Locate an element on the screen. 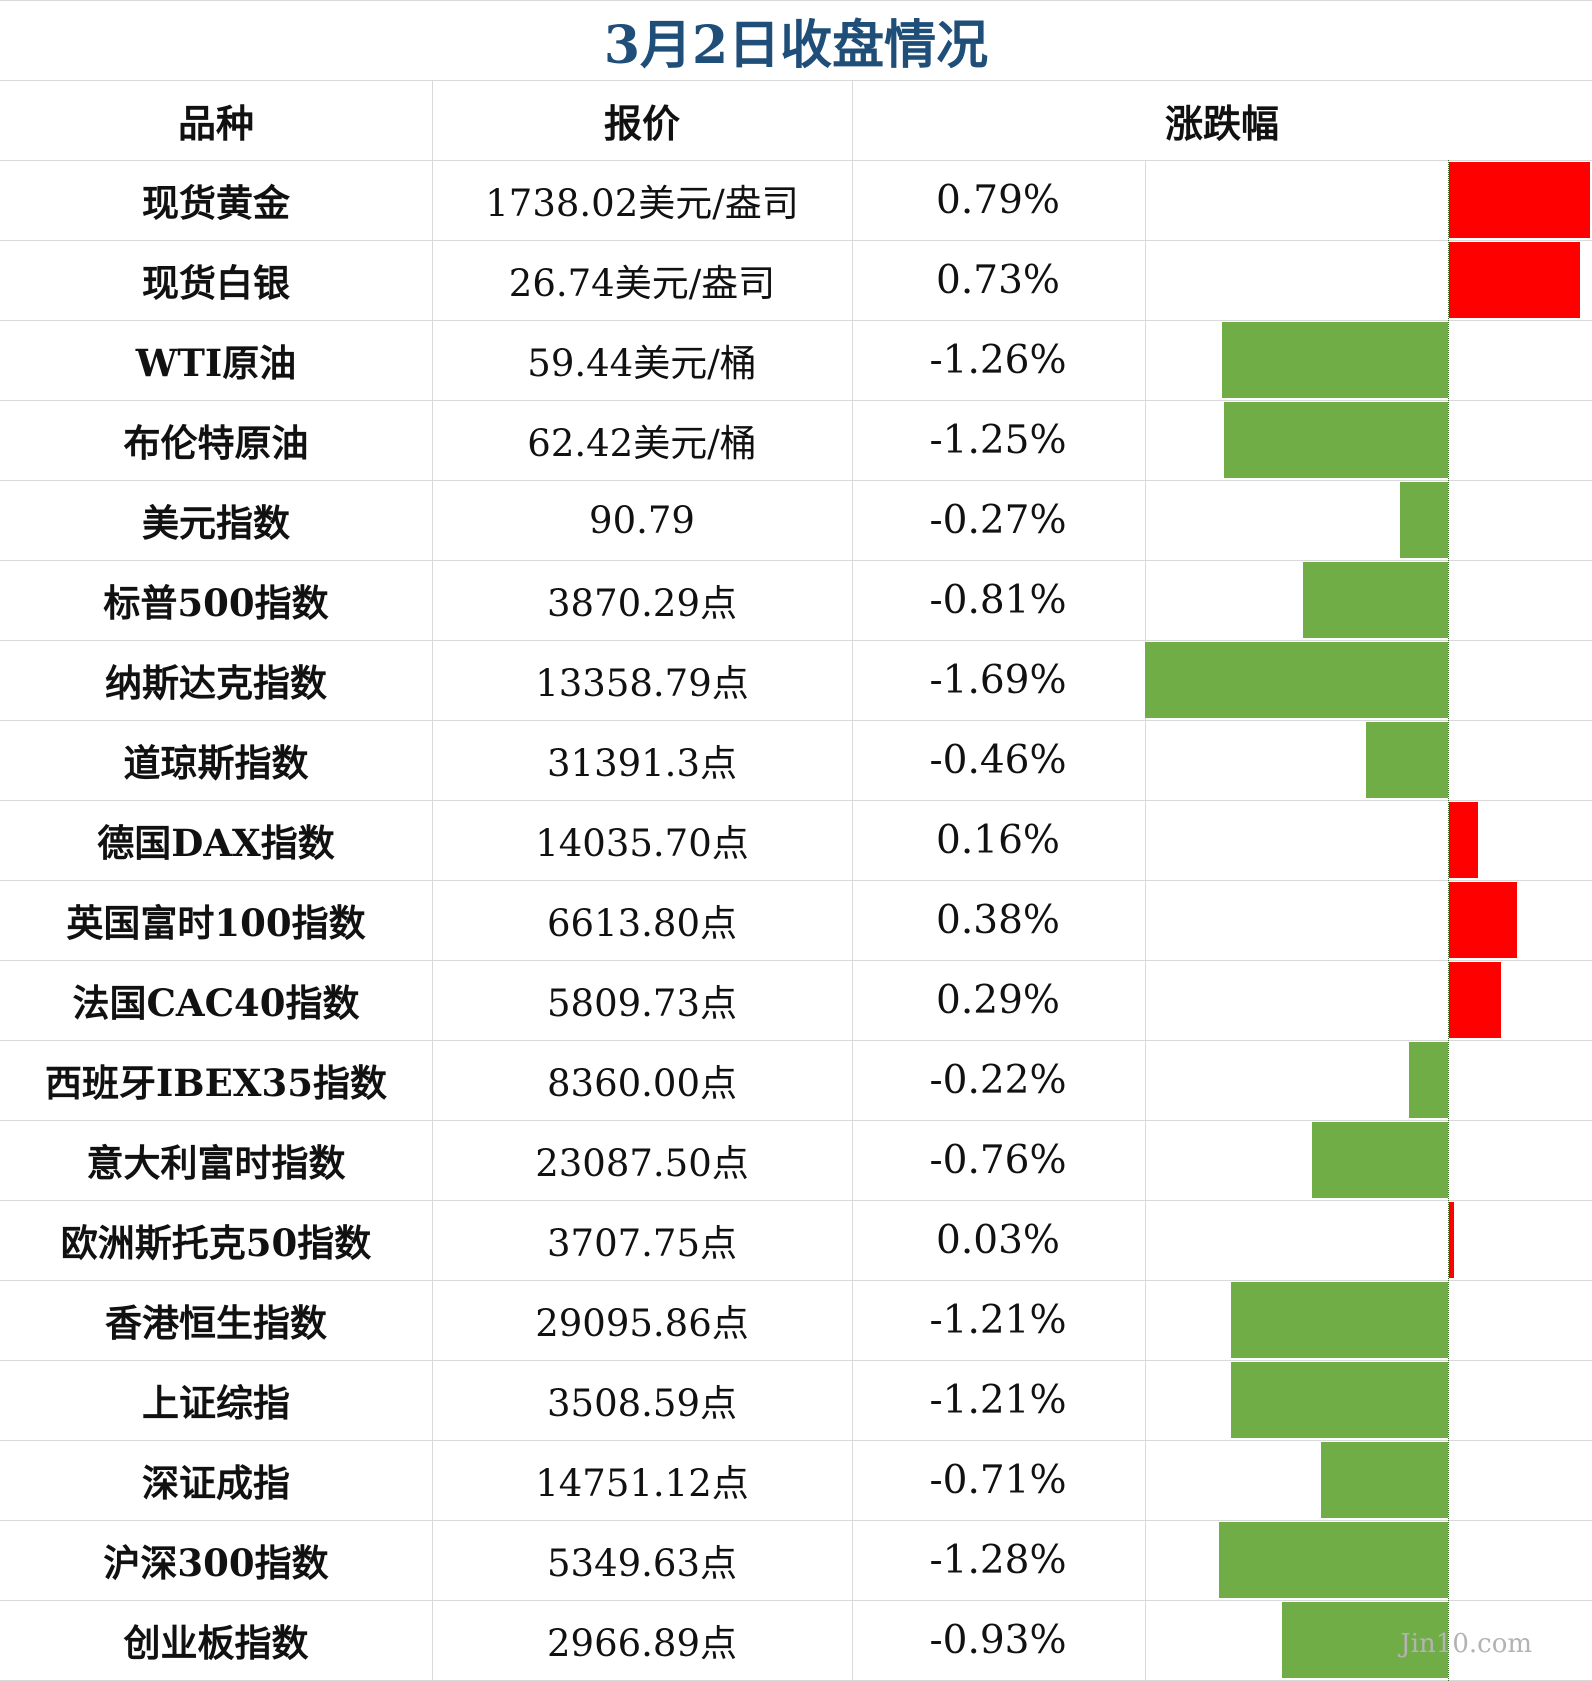 The width and height of the screenshot is (1592, 1681). row-name: 英国富时100指数 is located at coordinates (216, 923).